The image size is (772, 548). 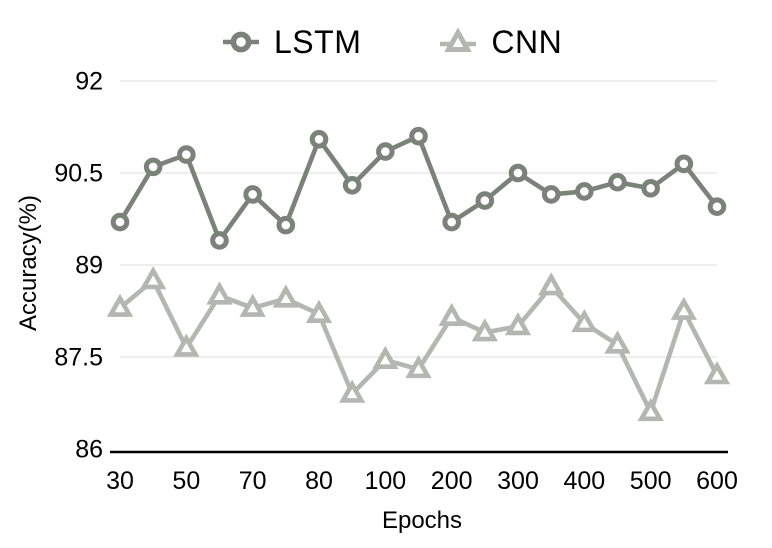 What do you see at coordinates (89, 82) in the screenshot?
I see `y-tick-label: 92` at bounding box center [89, 82].